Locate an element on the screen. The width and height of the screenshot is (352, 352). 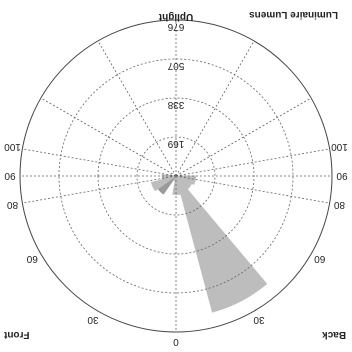
corner-label-uplight: Uplight is located at coordinates (175, 16).